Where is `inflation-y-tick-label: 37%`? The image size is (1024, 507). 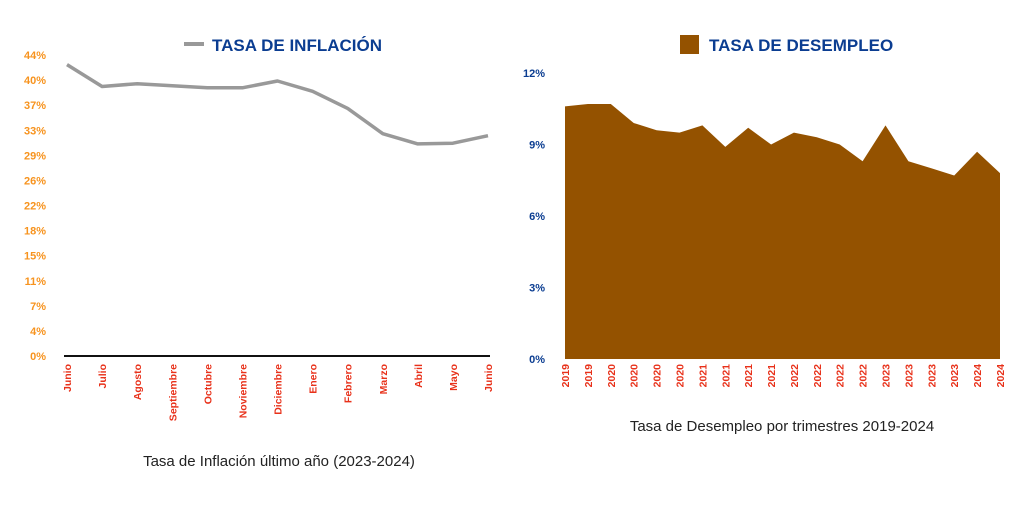
inflation-y-tick-label: 37% is located at coordinates (35, 106).